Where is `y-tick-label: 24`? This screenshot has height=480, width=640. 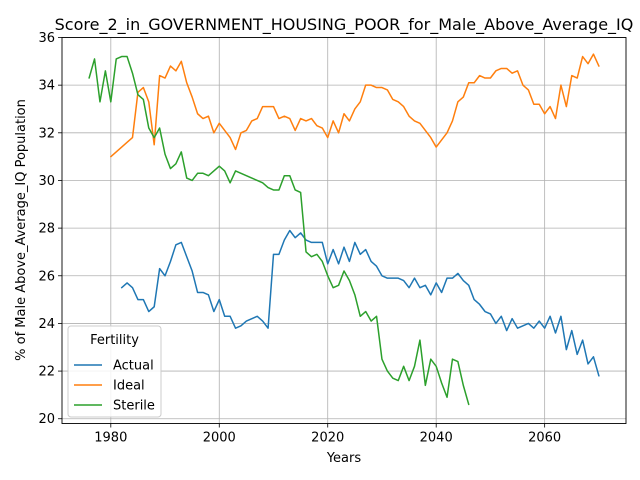 y-tick-label: 24 is located at coordinates (46, 324).